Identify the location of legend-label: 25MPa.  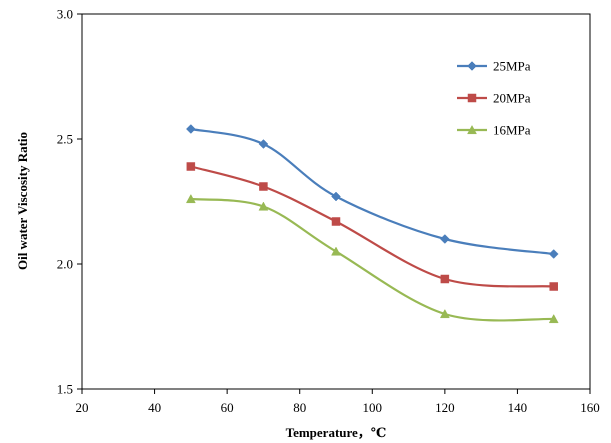
(512, 66).